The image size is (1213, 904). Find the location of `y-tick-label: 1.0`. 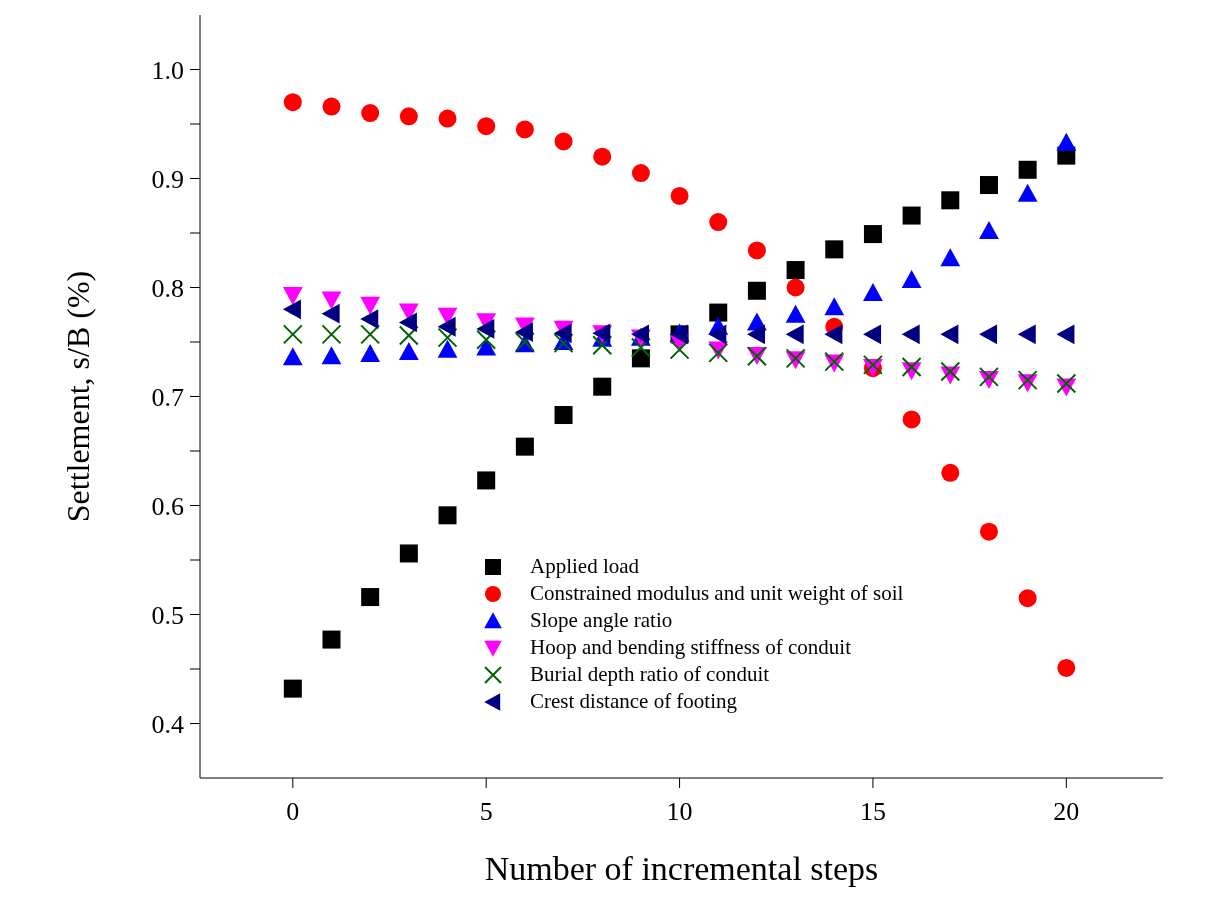

y-tick-label: 1.0 is located at coordinates (167, 70).